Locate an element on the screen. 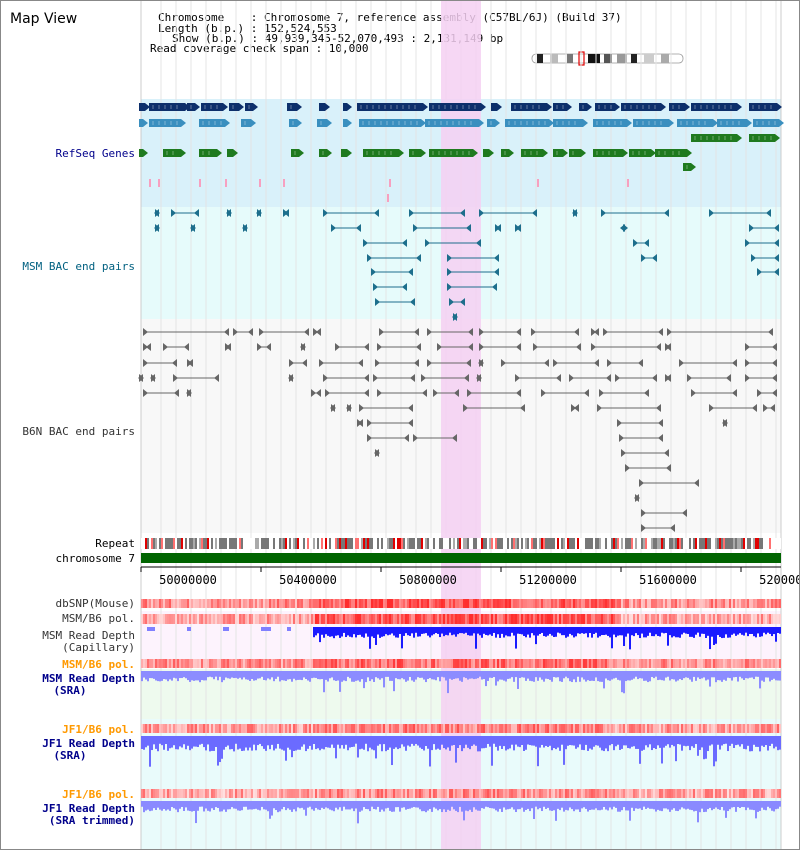  refseq-genes is located at coordinates (461, 152).